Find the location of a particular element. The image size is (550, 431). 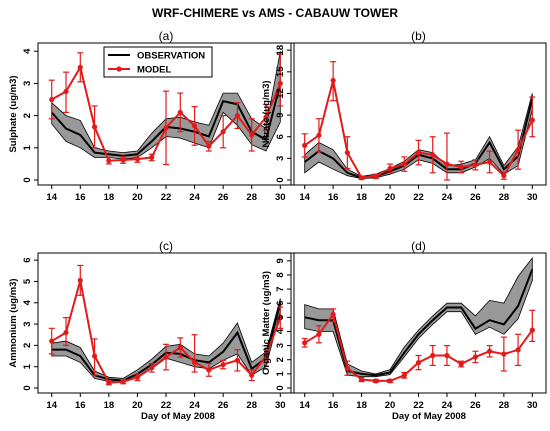

x-axis-label-bottom-right: Day of May 2008 is located at coordinates (429, 416).